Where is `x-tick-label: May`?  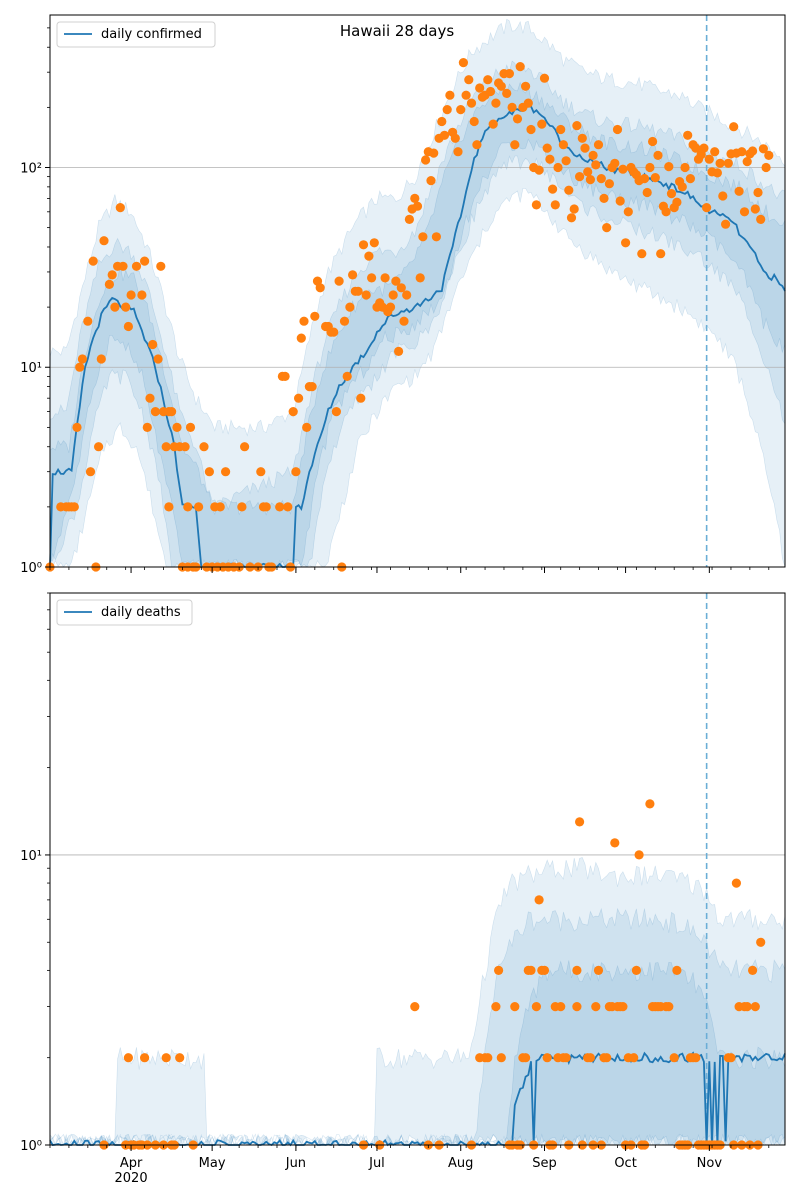 x-tick-label: May is located at coordinates (212, 1163).